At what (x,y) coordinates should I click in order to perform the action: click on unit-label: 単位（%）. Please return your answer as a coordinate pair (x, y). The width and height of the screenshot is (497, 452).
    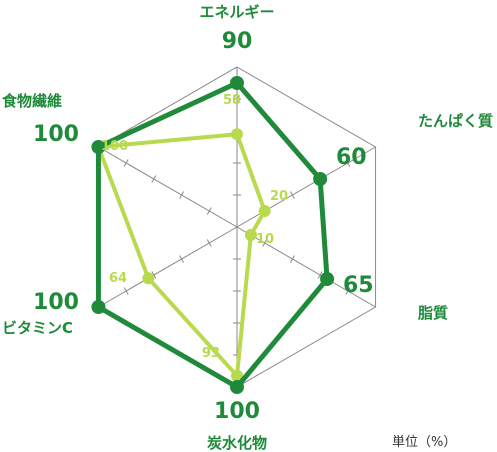
    Looking at the image, I should click on (424, 442).